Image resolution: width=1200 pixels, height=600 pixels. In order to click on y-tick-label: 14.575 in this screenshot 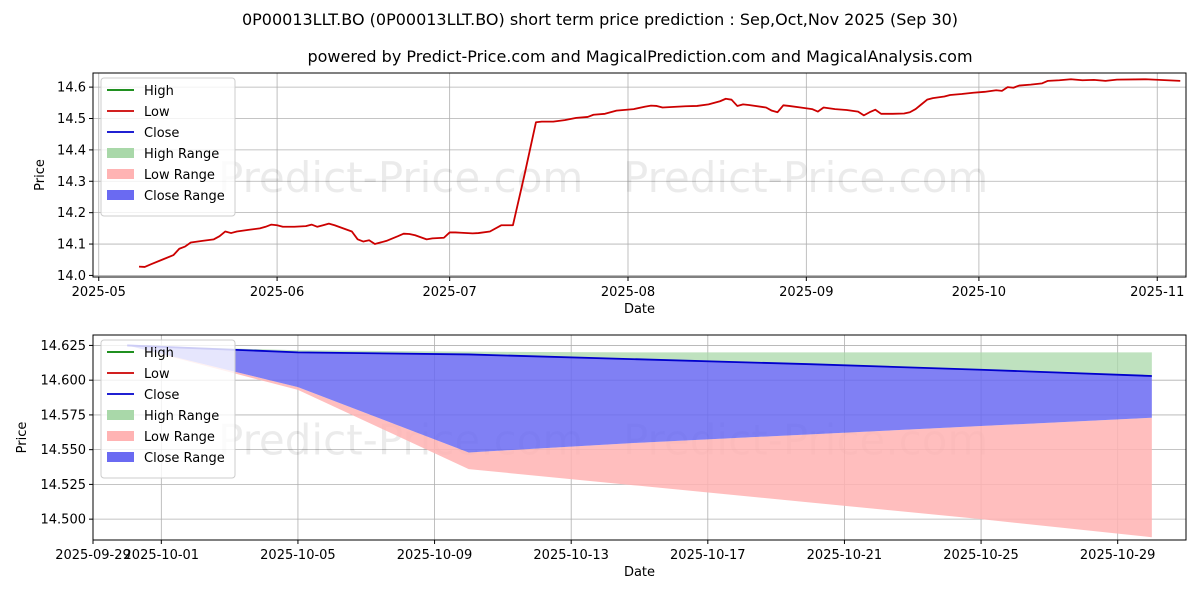, I will do `click(64, 415)`.